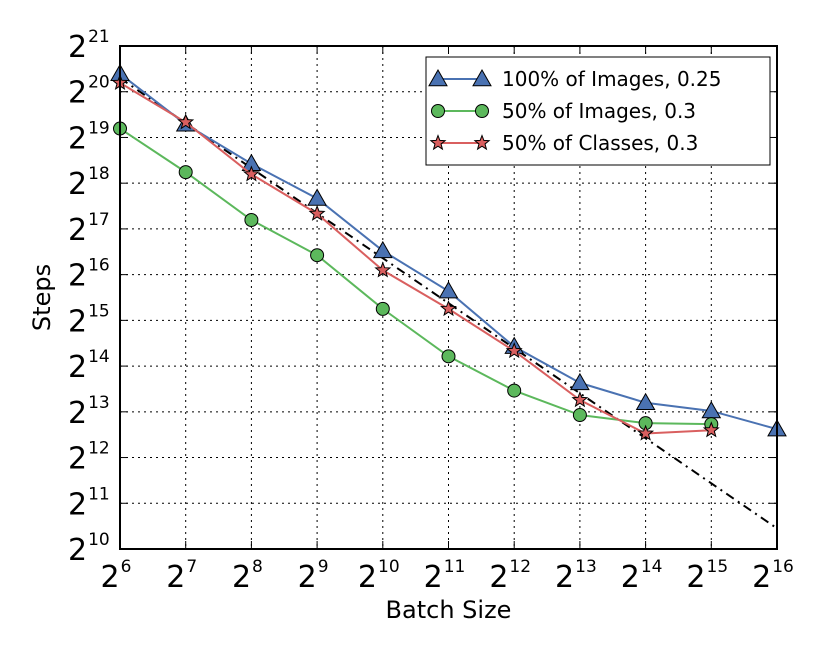  Describe the element at coordinates (116, 576) in the screenshot. I see `x-tick-label: 26` at that location.